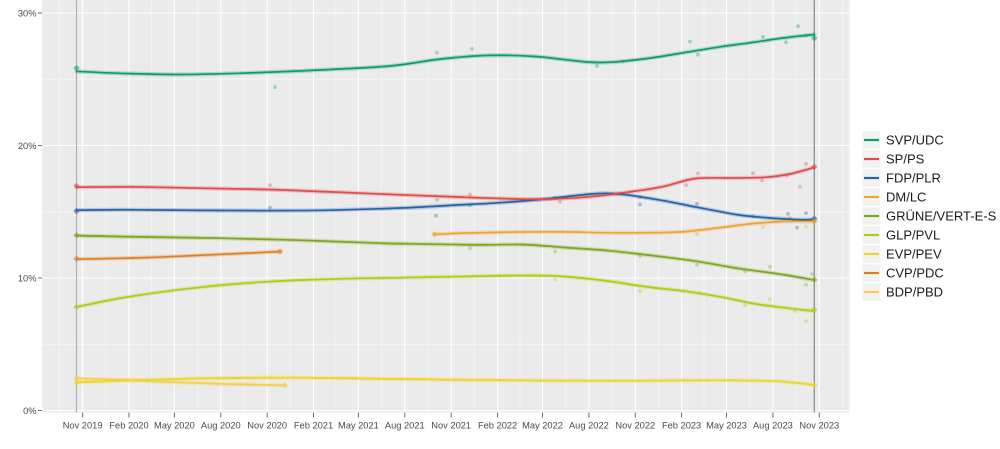  What do you see at coordinates (819, 425) in the screenshot?
I see `svg-text: Nov 2023` at bounding box center [819, 425].